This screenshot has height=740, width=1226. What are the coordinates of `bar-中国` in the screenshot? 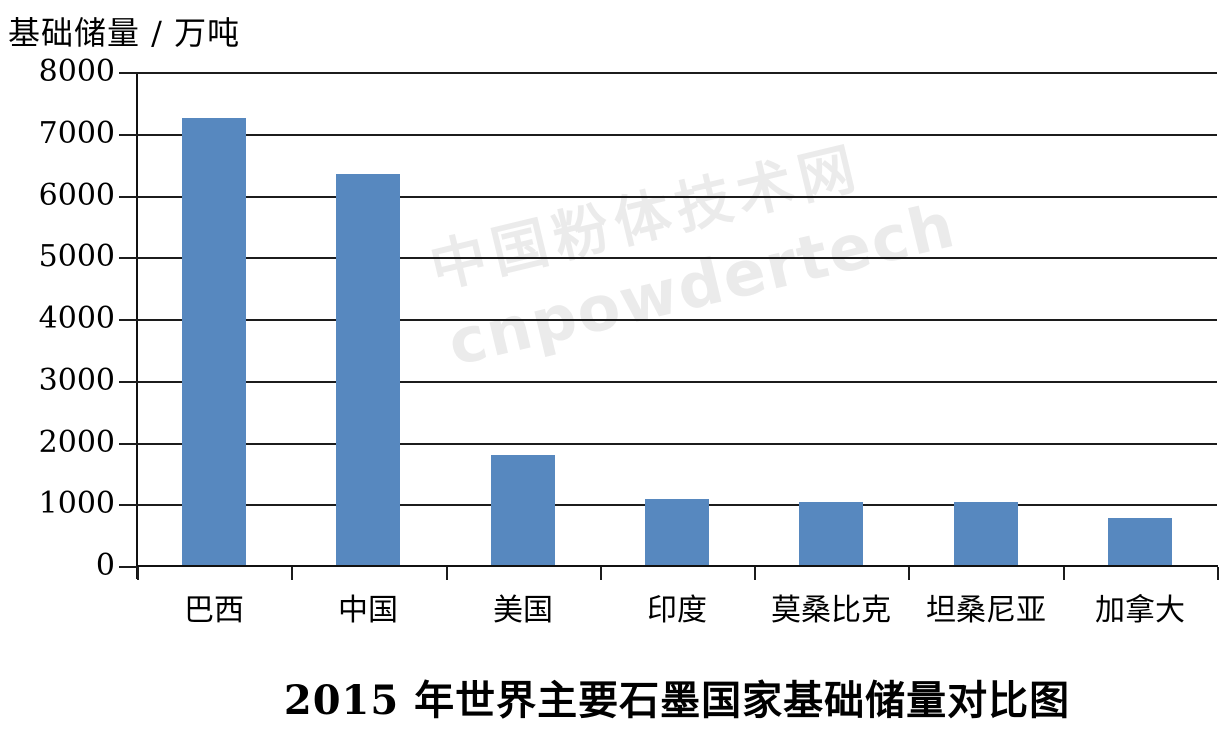 It's located at (368, 370).